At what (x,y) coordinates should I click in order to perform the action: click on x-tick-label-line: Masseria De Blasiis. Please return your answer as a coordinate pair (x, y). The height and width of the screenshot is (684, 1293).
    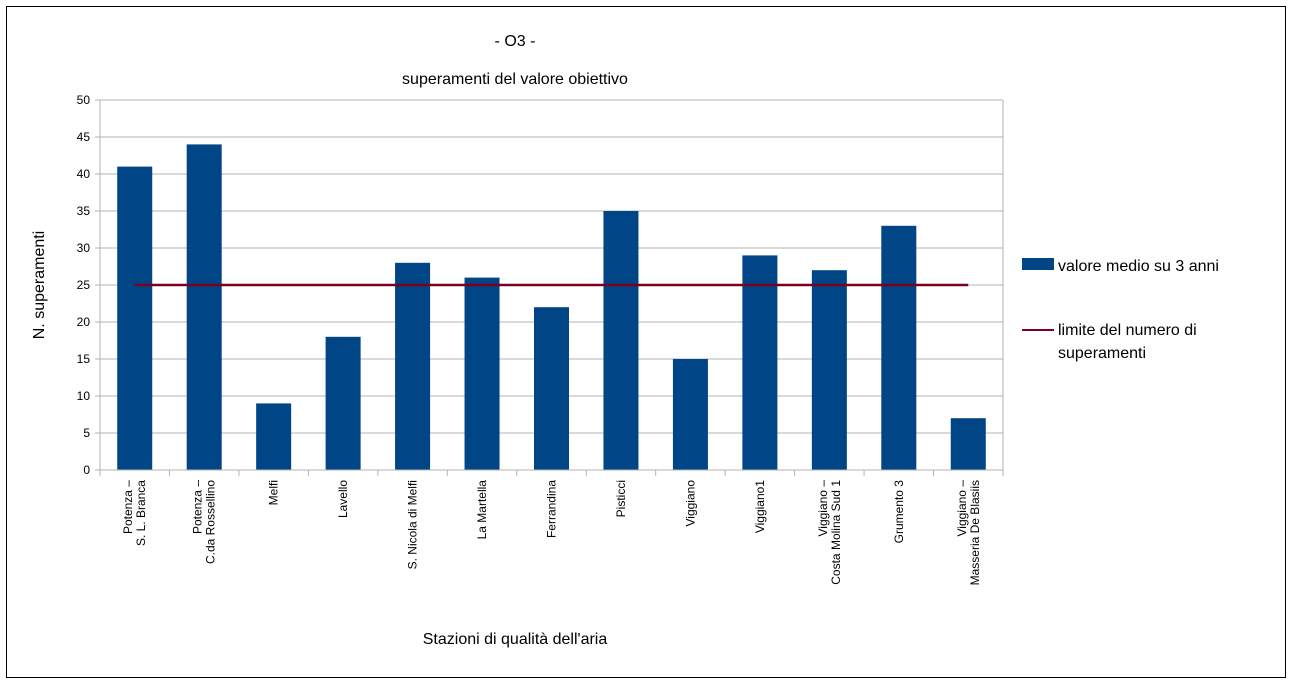
    Looking at the image, I should click on (975, 532).